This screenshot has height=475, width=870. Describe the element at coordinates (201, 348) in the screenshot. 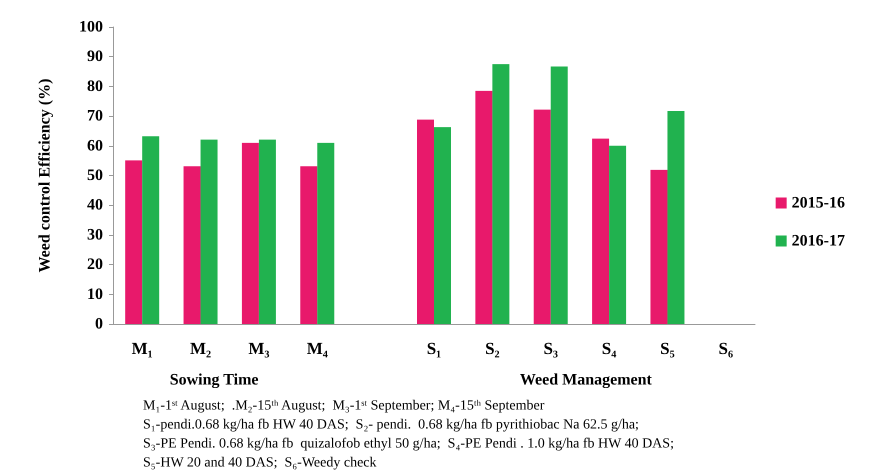

I see `x-tick-label: M₂` at that location.